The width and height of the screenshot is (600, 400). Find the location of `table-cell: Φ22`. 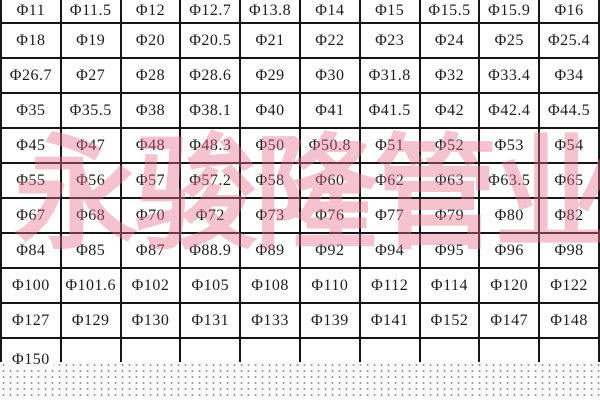

table-cell: Φ22 is located at coordinates (329, 40).